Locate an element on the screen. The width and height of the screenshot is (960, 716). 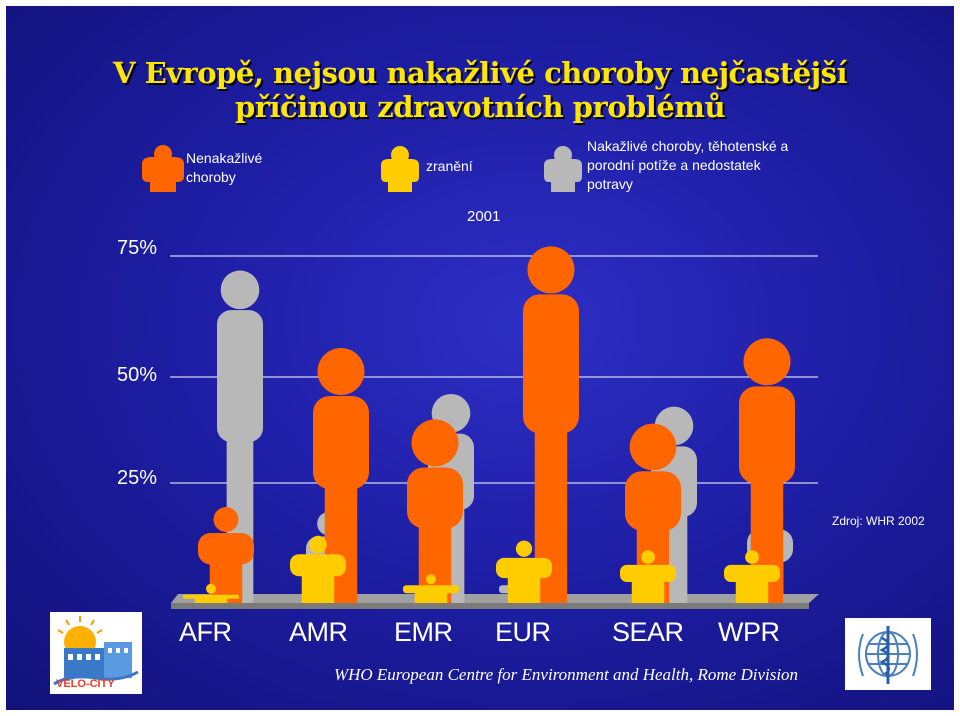
region-label-wpr: WPR is located at coordinates (749, 632).